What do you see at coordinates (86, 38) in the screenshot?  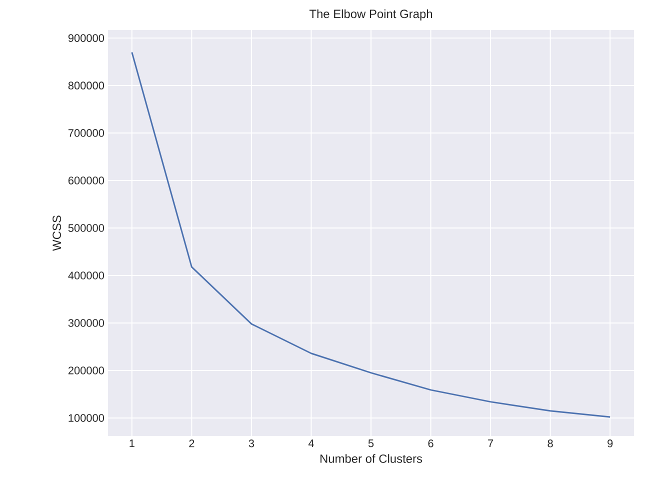 I see `y-tick-label: 900000` at bounding box center [86, 38].